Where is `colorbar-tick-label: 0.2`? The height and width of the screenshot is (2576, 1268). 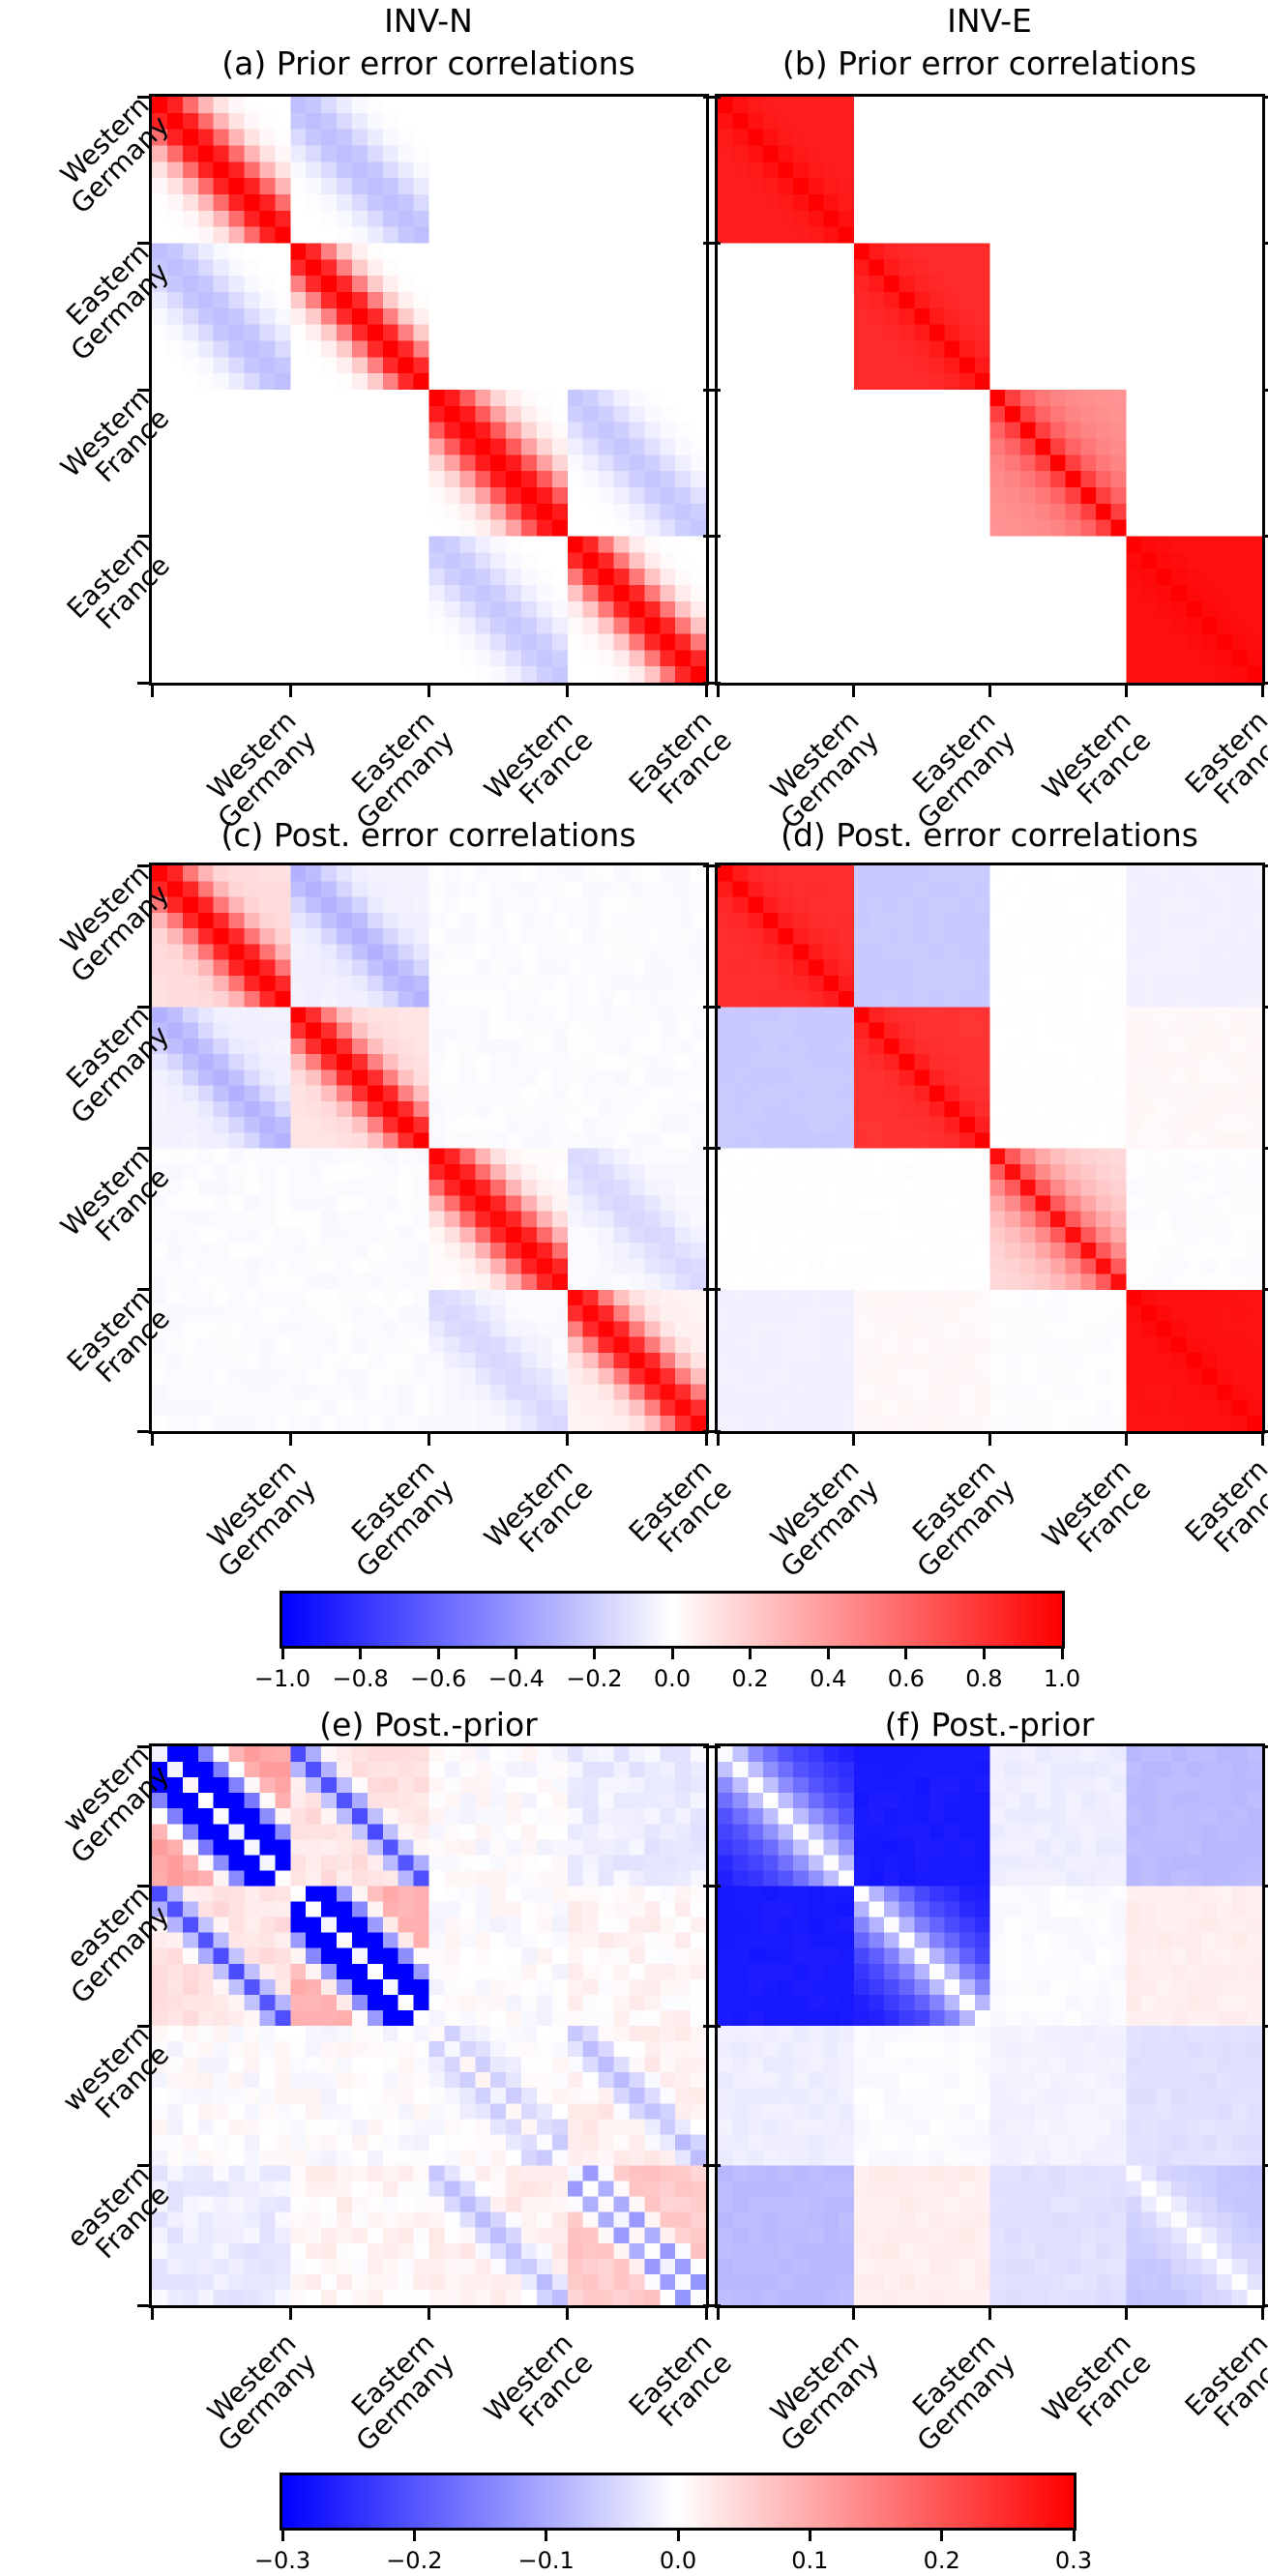 colorbar-tick-label: 0.2 is located at coordinates (750, 1678).